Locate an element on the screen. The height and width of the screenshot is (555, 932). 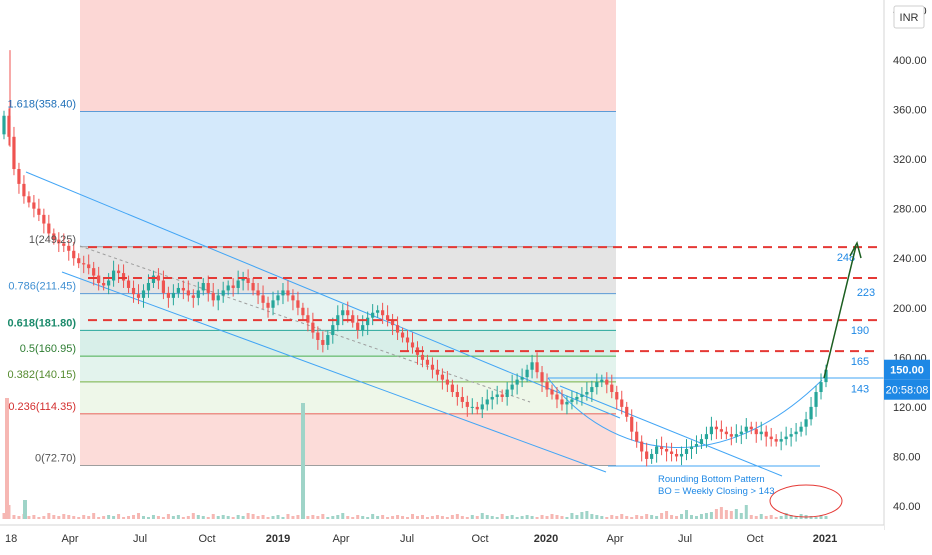
time-axis is located at coordinates (442, 537).